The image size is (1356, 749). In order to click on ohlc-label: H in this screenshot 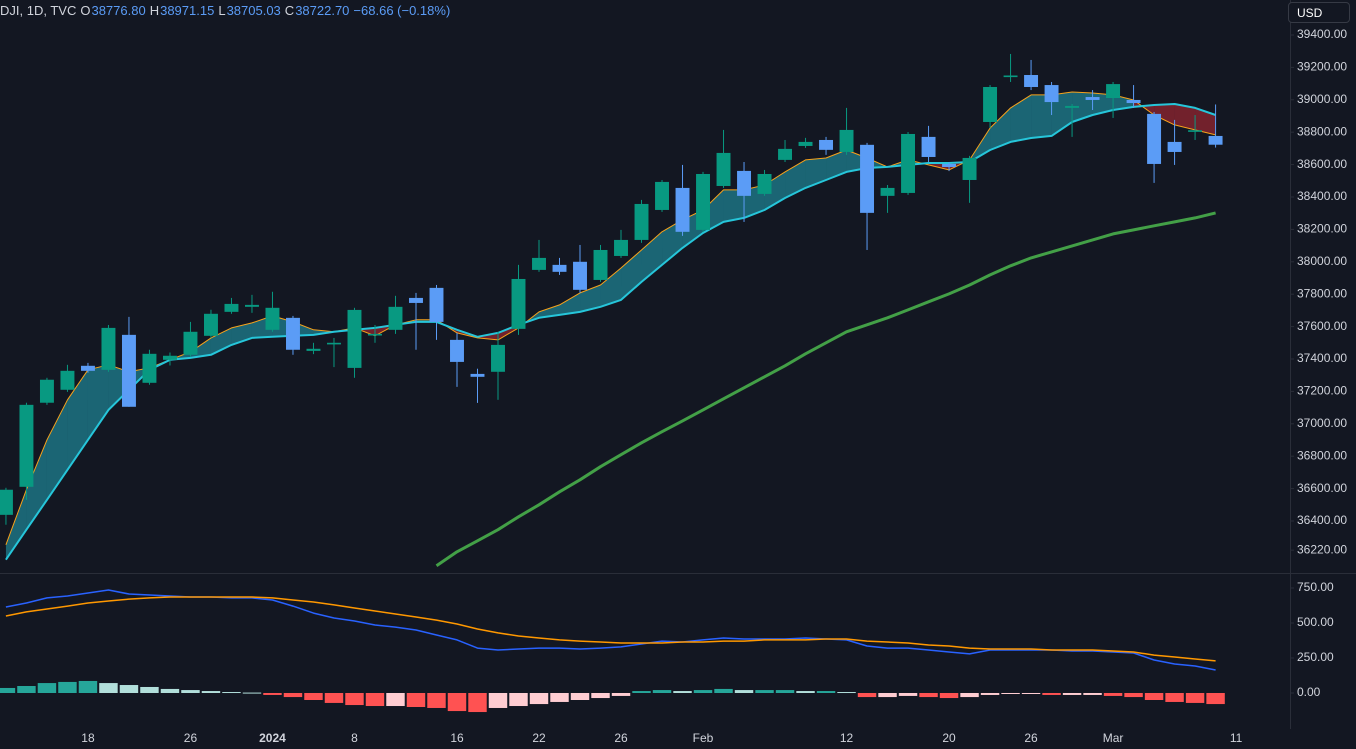, I will do `click(154, 10)`.